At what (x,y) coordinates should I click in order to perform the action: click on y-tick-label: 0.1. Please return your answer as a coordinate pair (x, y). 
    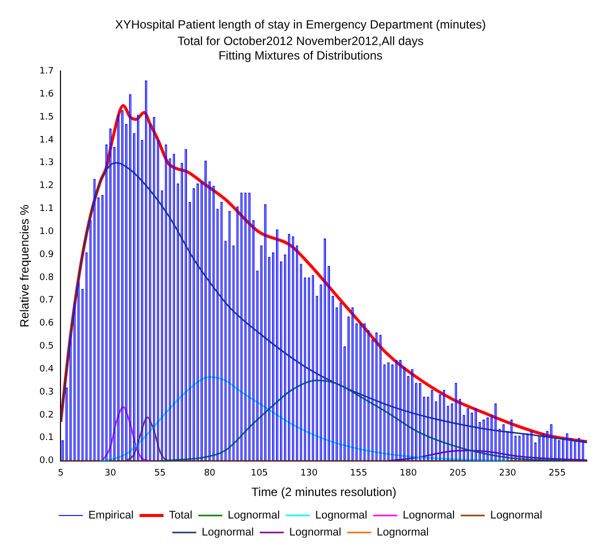
    Looking at the image, I should click on (46, 438).